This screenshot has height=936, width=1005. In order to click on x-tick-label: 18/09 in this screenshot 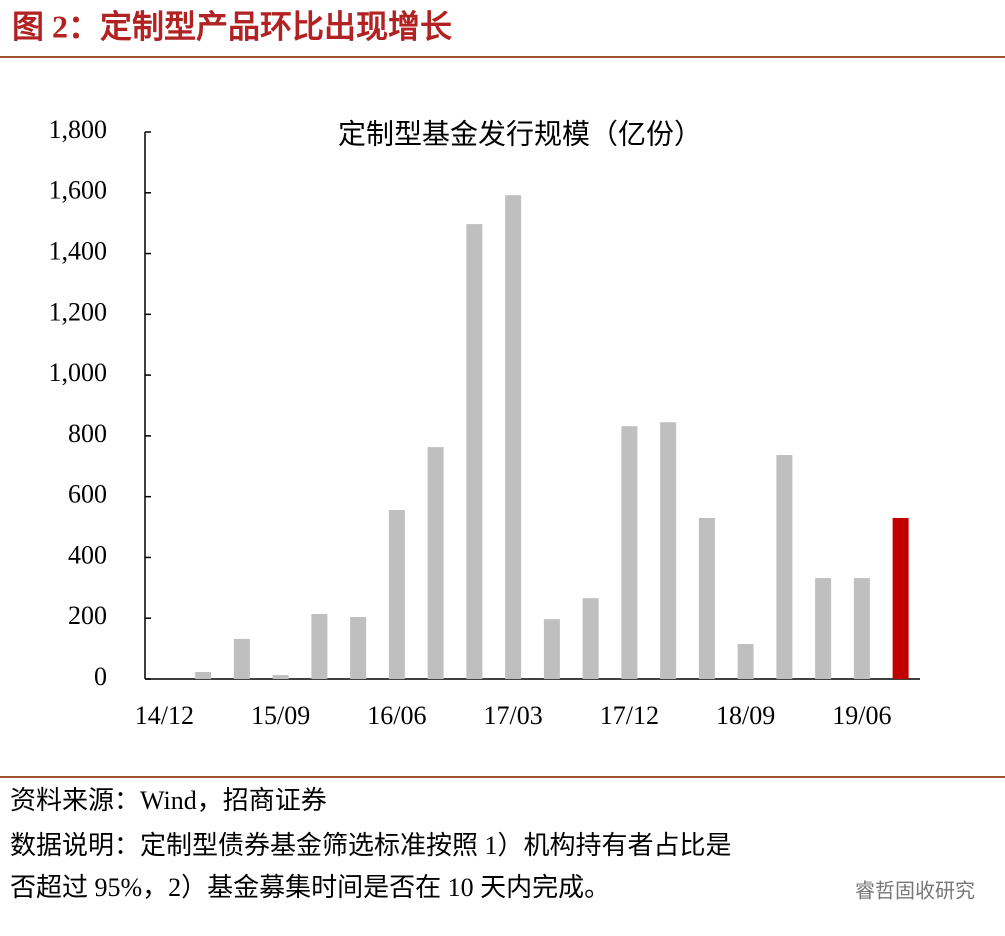, I will do `click(745, 715)`.